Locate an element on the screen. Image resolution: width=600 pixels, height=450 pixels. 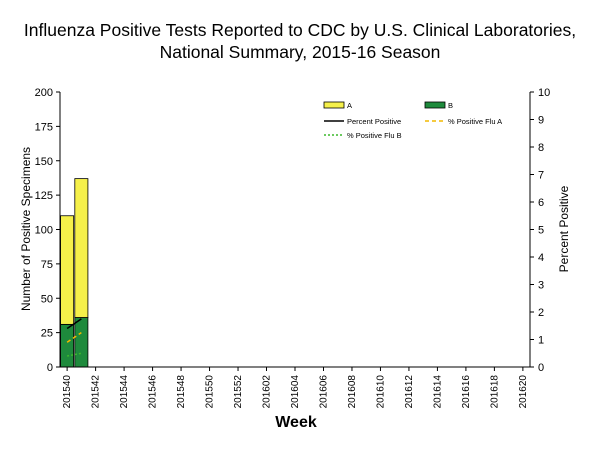
line-pct-flu-b is located at coordinates (74, 354).